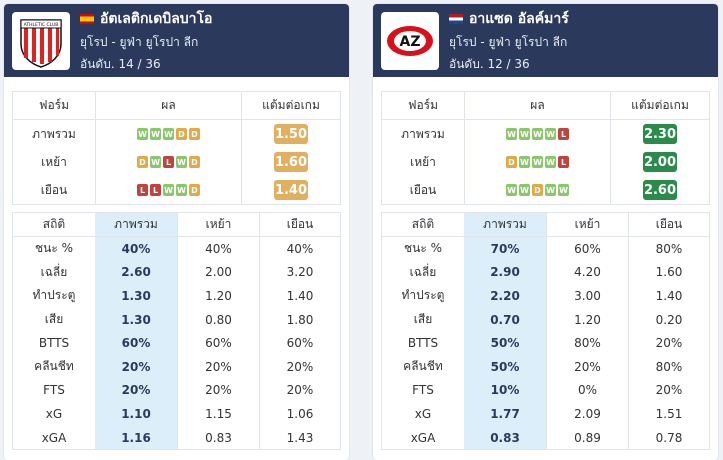  What do you see at coordinates (587, 296) in the screenshot?
I see `stat-value: 3.00` at bounding box center [587, 296].